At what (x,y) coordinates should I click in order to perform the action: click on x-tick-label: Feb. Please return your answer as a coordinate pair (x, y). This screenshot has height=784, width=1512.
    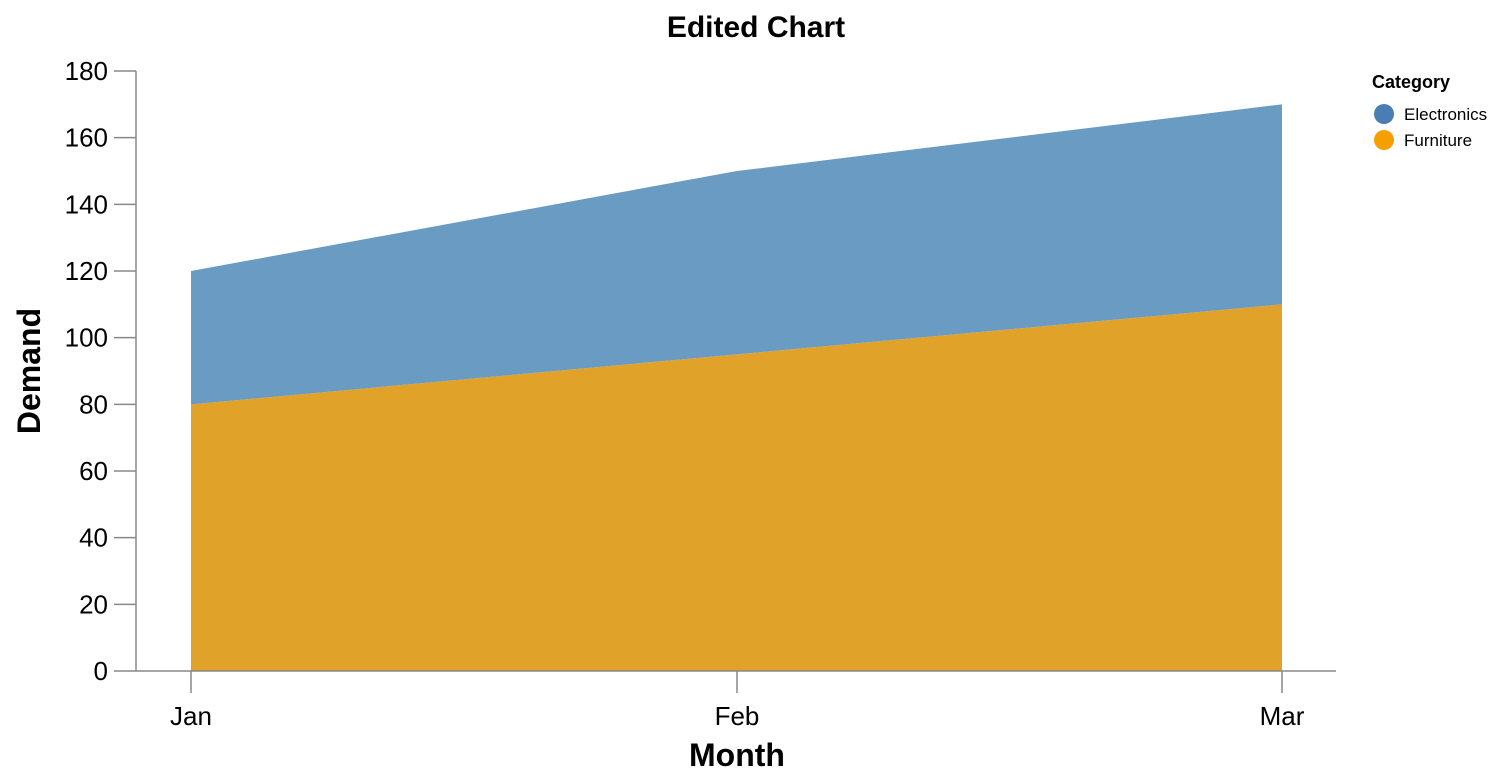
    Looking at the image, I should click on (737, 716).